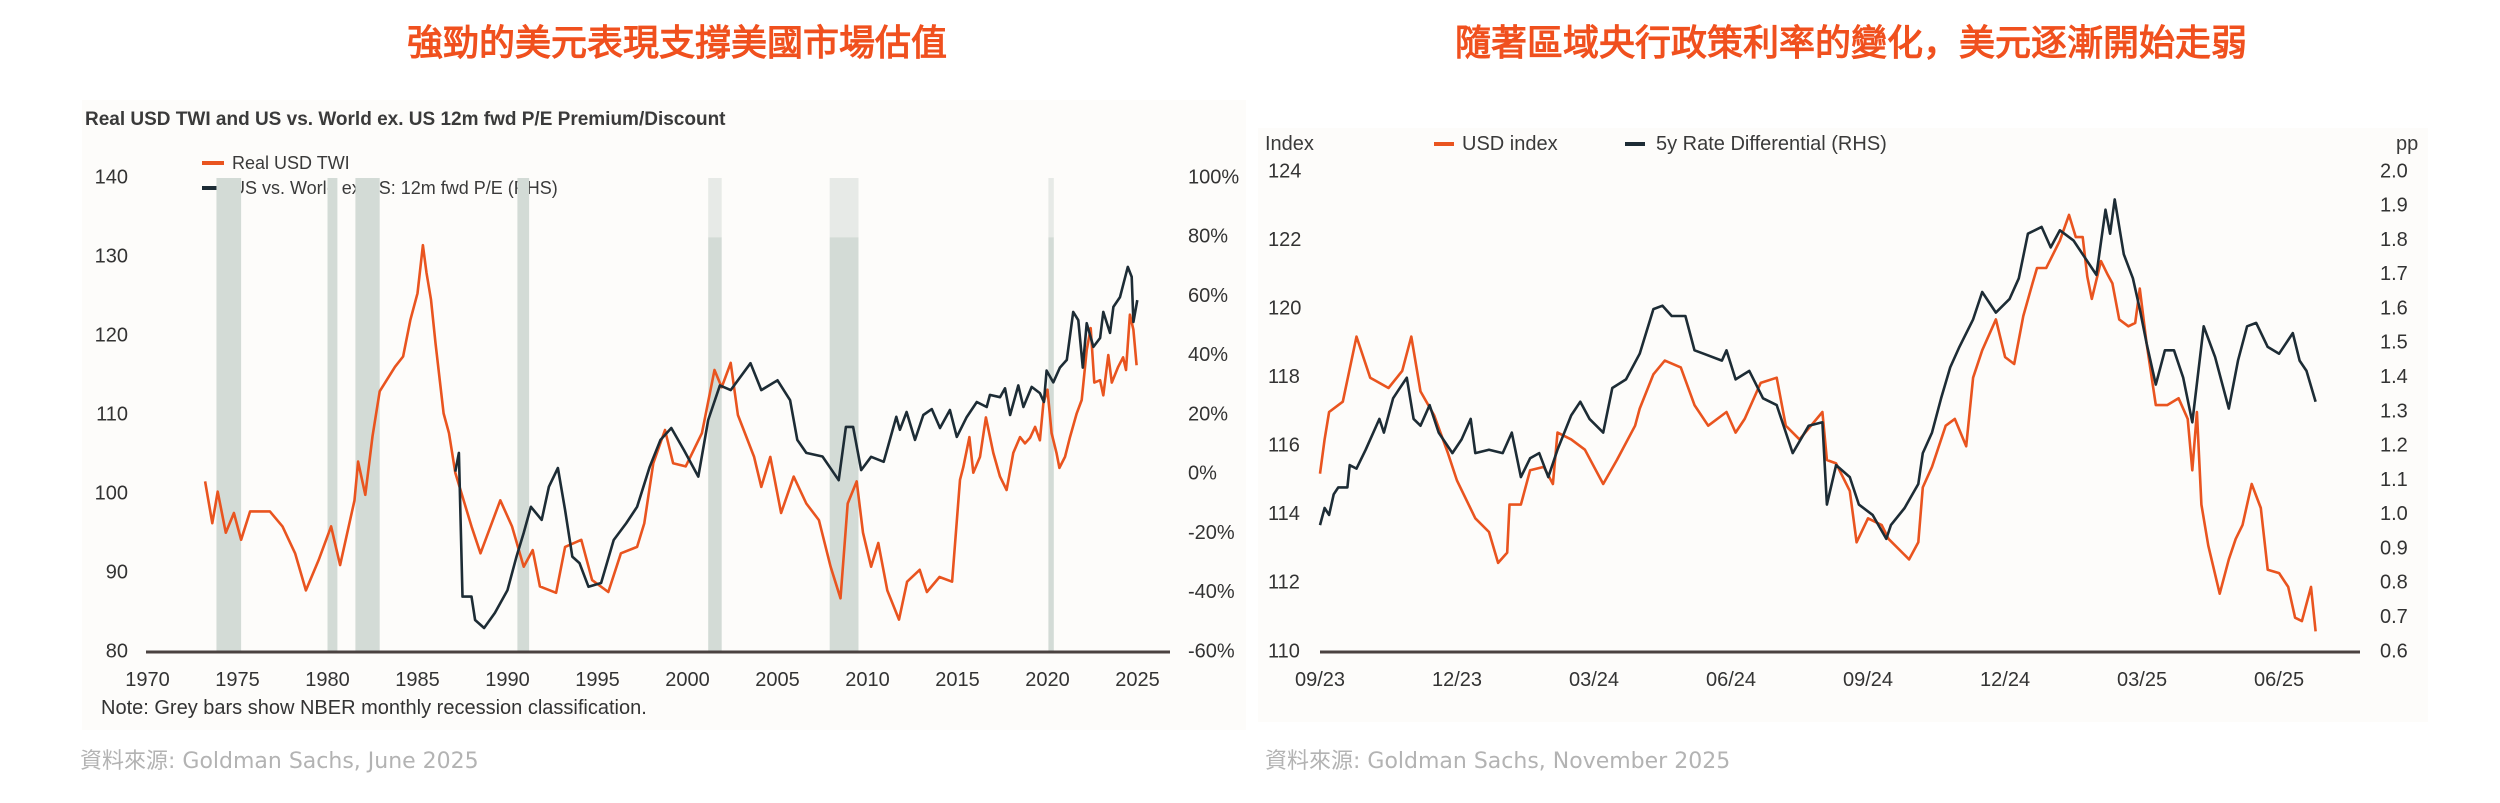  What do you see at coordinates (2394, 206) in the screenshot?
I see `y-right-tick-label: 1.9` at bounding box center [2394, 206].